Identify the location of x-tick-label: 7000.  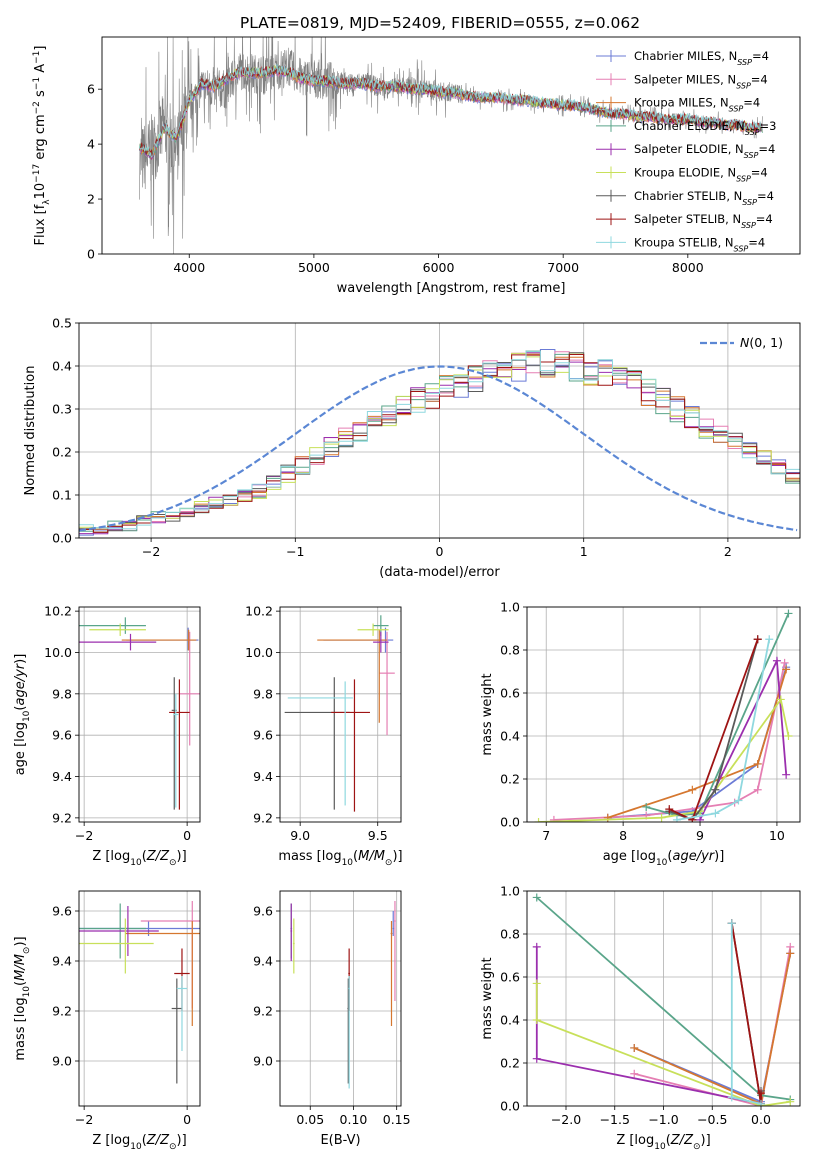
(563, 267).